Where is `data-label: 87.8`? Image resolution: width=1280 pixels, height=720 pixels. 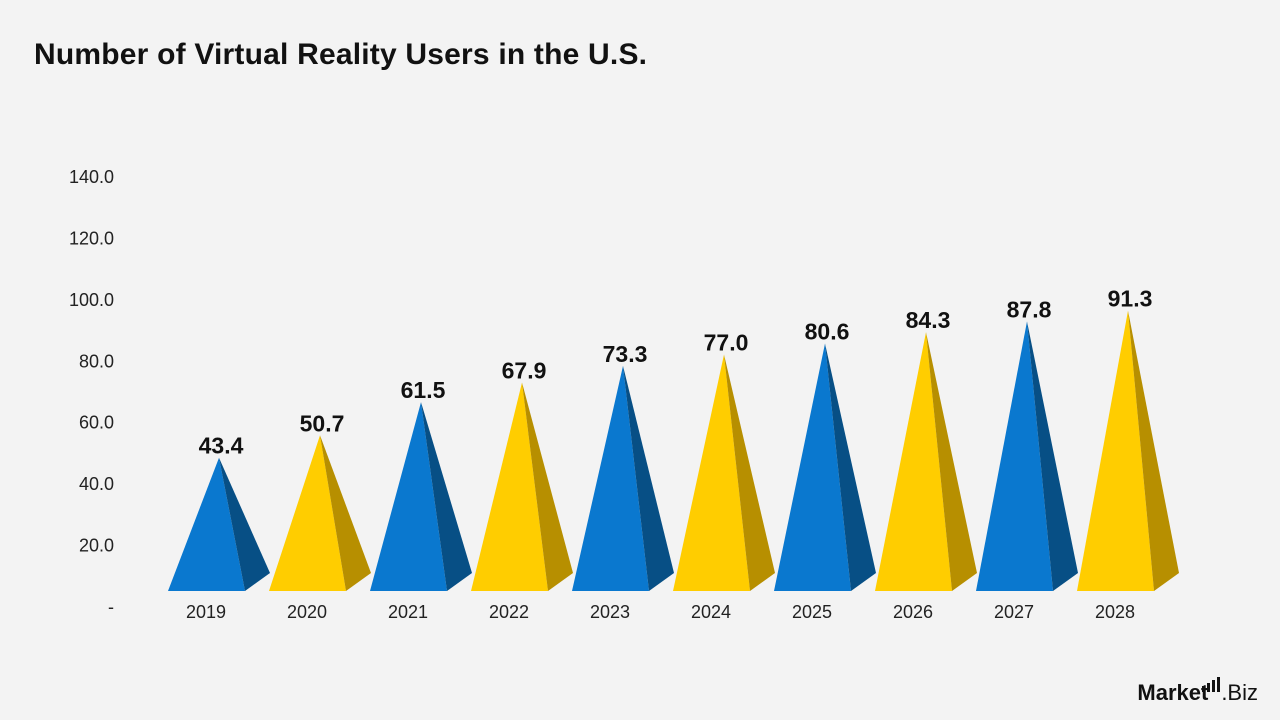
data-label: 87.8 is located at coordinates (1029, 309).